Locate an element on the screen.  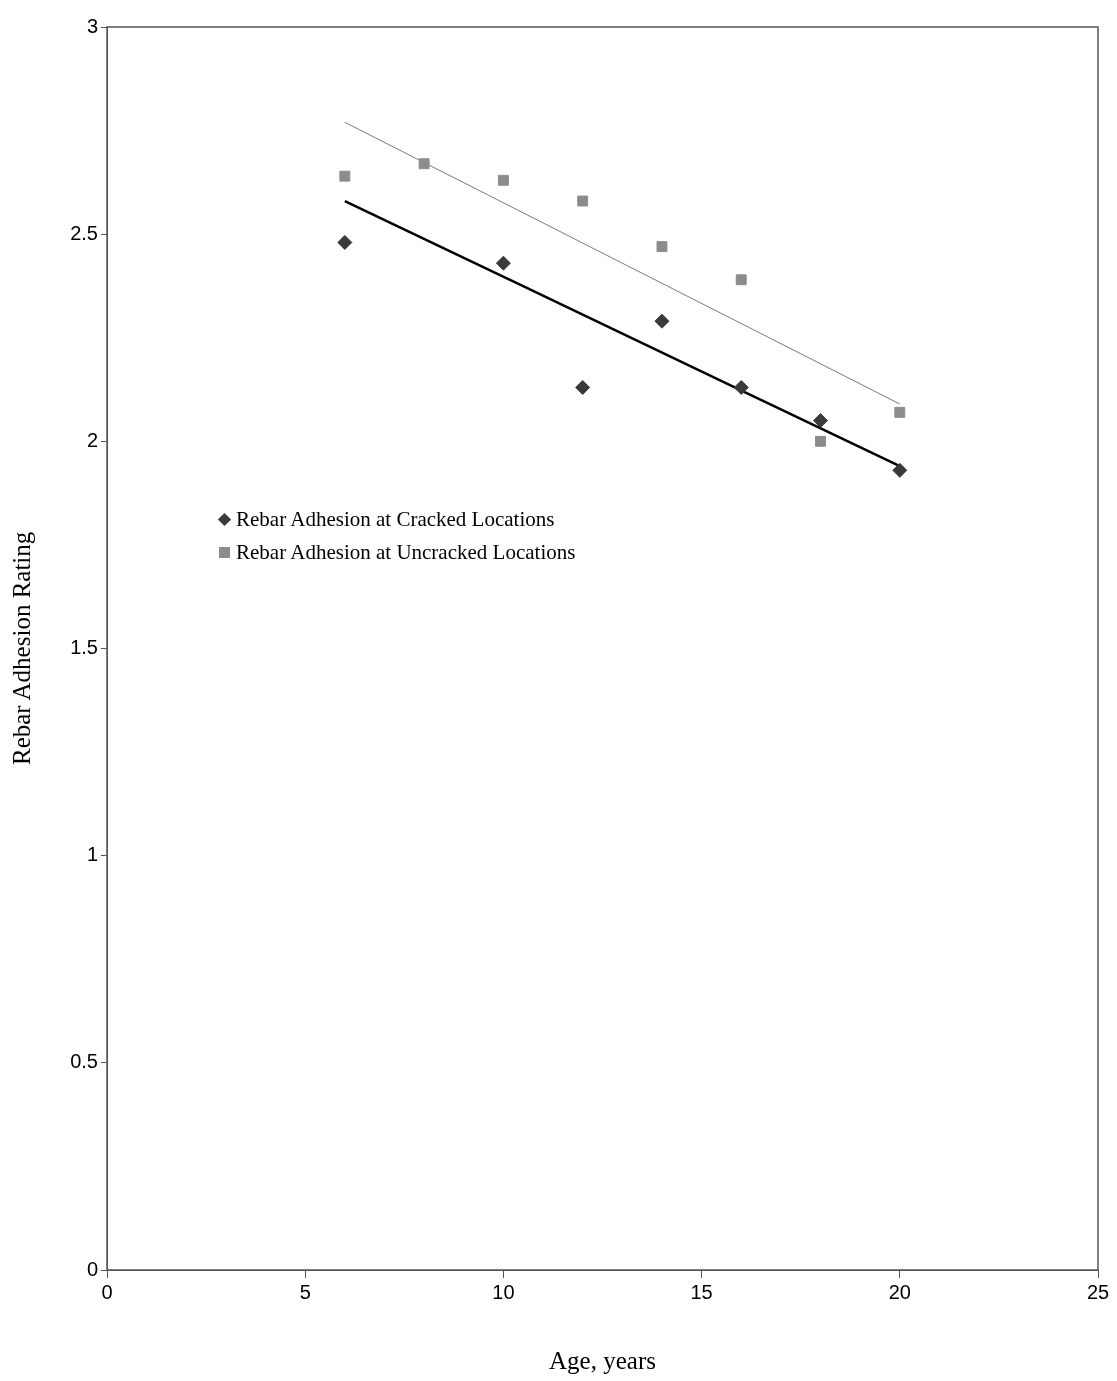
x-tick-label: 25 is located at coordinates (1098, 1291).